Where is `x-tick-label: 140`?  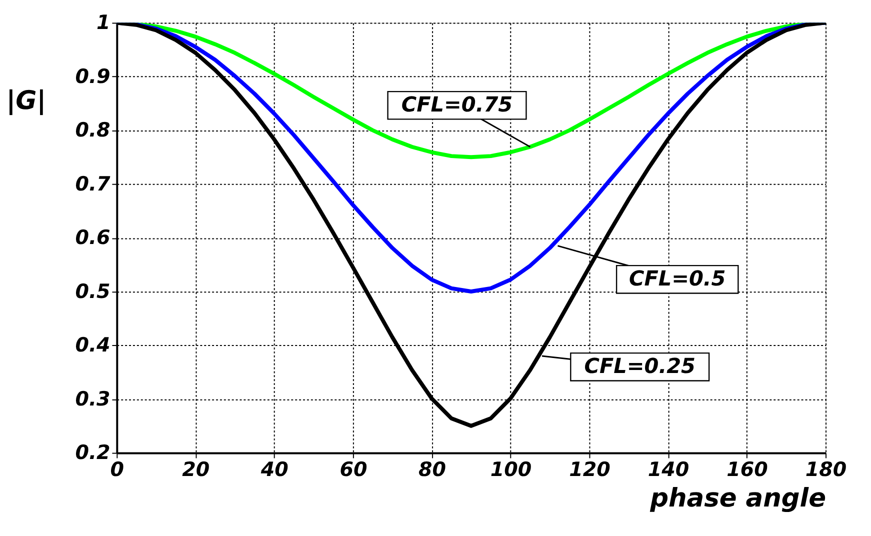
x-tick-label: 140 is located at coordinates (669, 470).